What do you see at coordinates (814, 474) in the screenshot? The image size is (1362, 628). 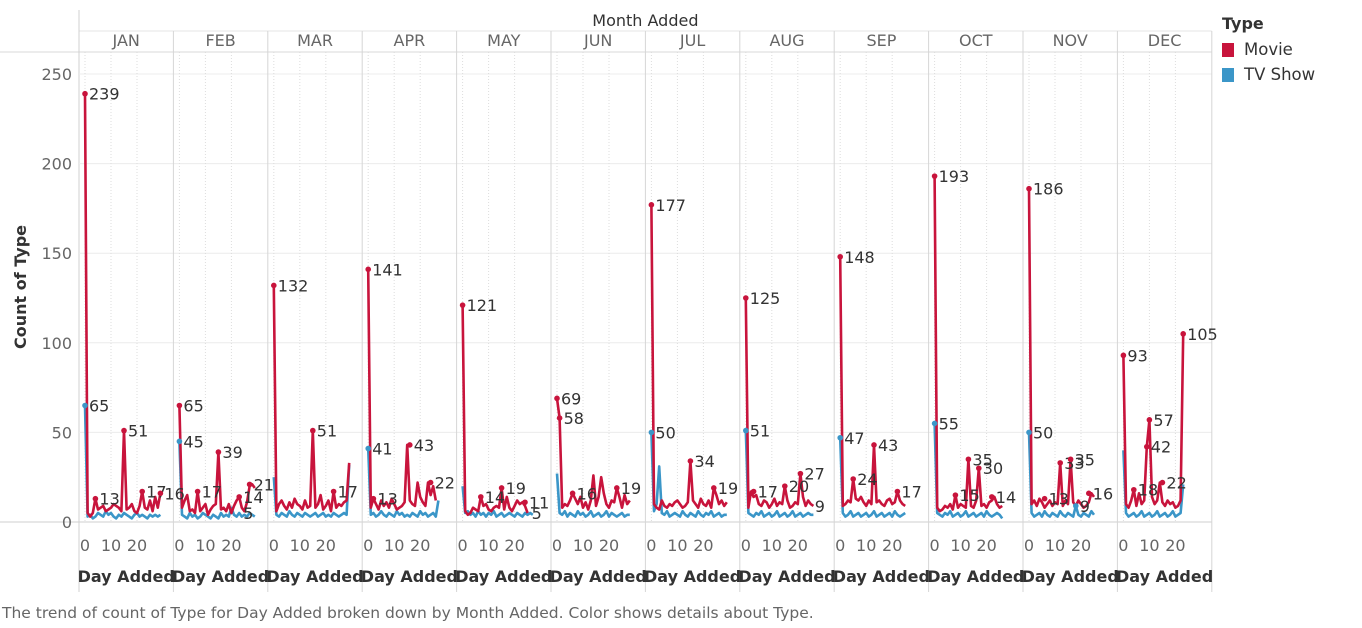 I see `data-label: 27` at bounding box center [814, 474].